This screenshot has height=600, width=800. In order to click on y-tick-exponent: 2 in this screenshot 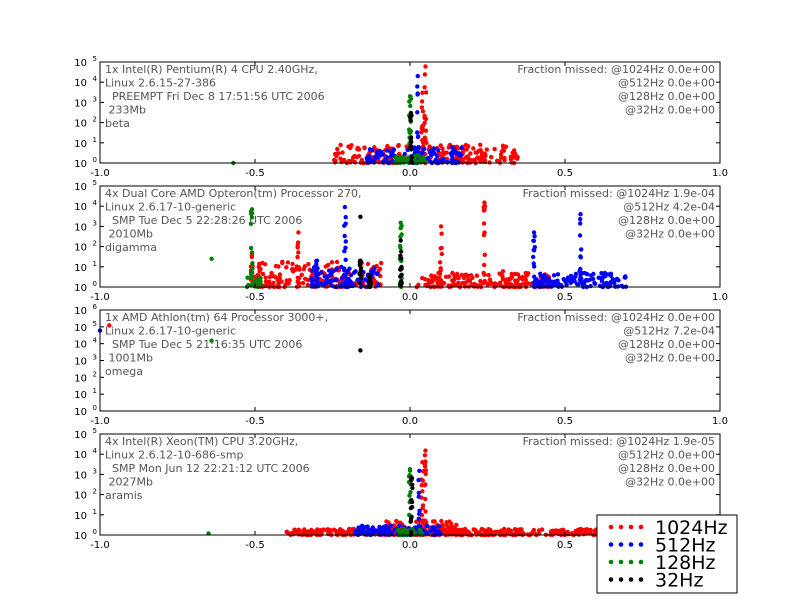, I will do `click(95, 120)`.